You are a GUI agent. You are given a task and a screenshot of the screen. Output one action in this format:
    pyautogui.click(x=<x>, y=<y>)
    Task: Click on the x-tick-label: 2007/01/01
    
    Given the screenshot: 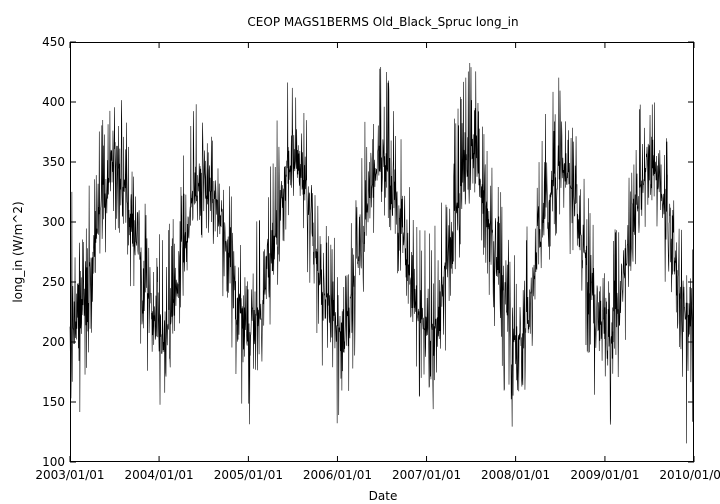 What is the action you would take?
    pyautogui.click(x=426, y=475)
    